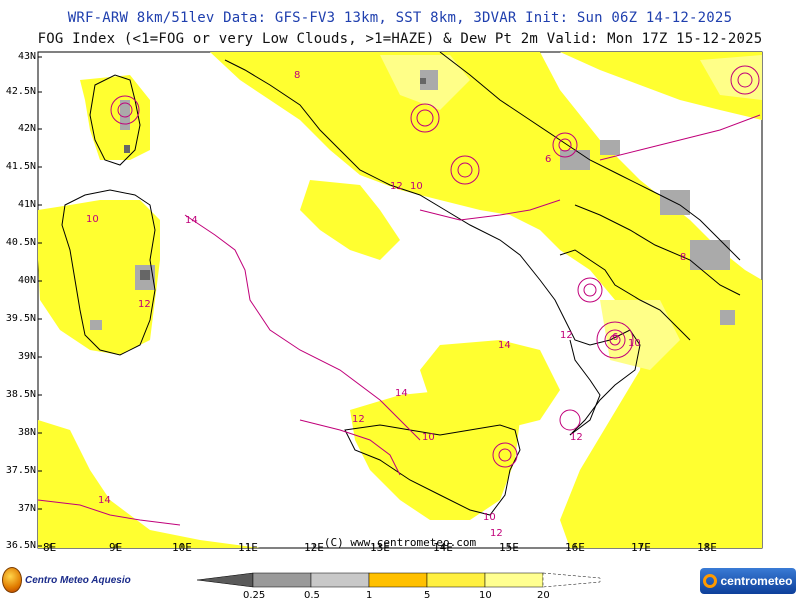 This screenshot has height=601, width=800. Describe the element at coordinates (369, 595) in the screenshot. I see `legend-label: 1` at that location.